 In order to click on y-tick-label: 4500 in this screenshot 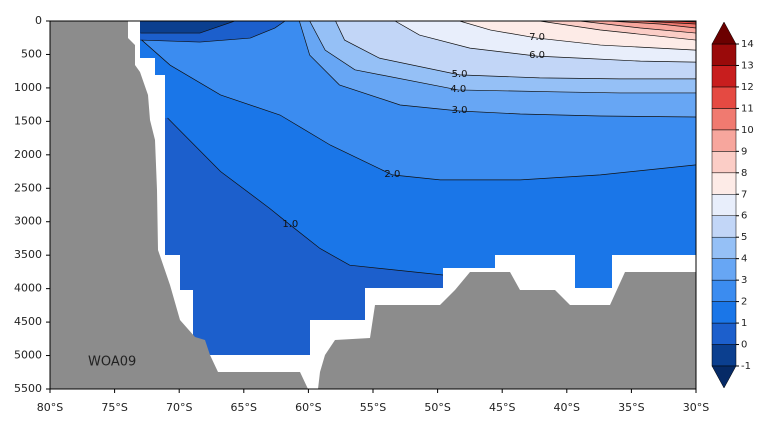, I will do `click(28, 321)`.